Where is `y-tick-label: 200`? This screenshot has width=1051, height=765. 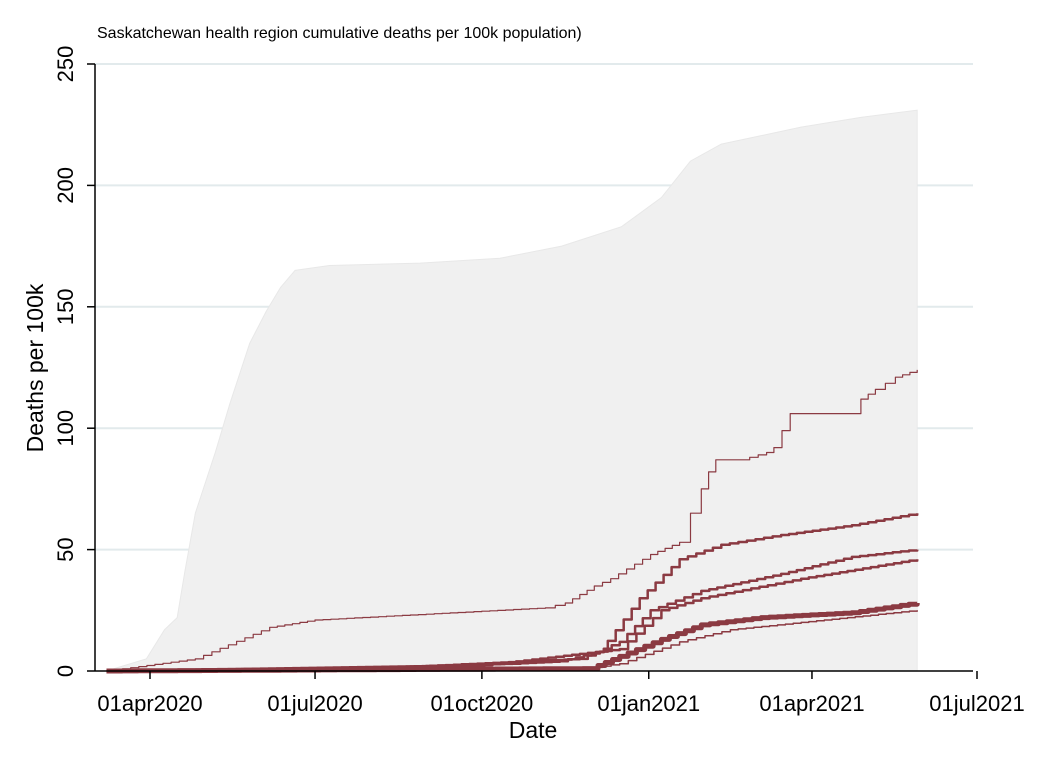 y-tick-label: 200 is located at coordinates (65, 185).